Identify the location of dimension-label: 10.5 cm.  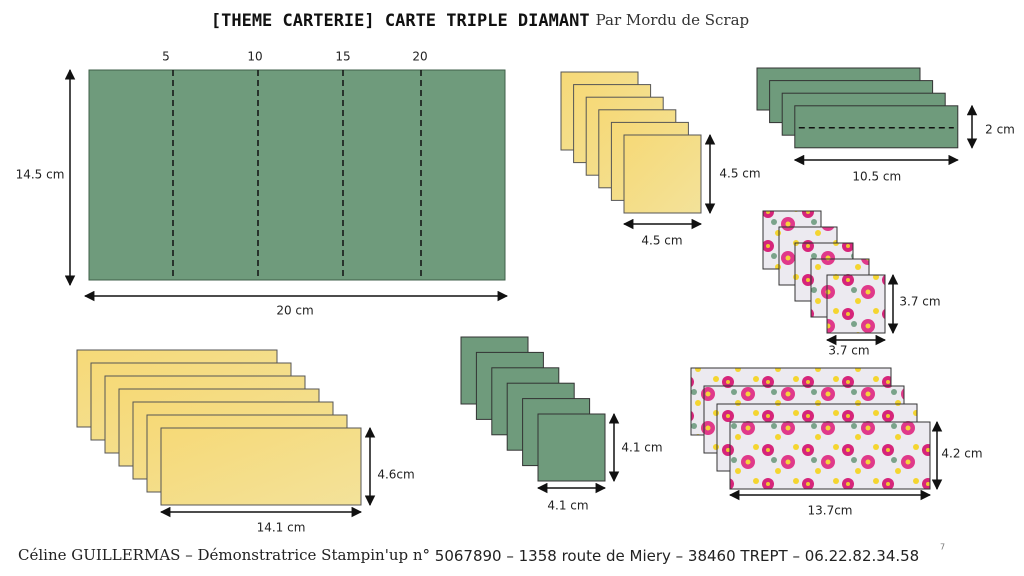
(876, 177).